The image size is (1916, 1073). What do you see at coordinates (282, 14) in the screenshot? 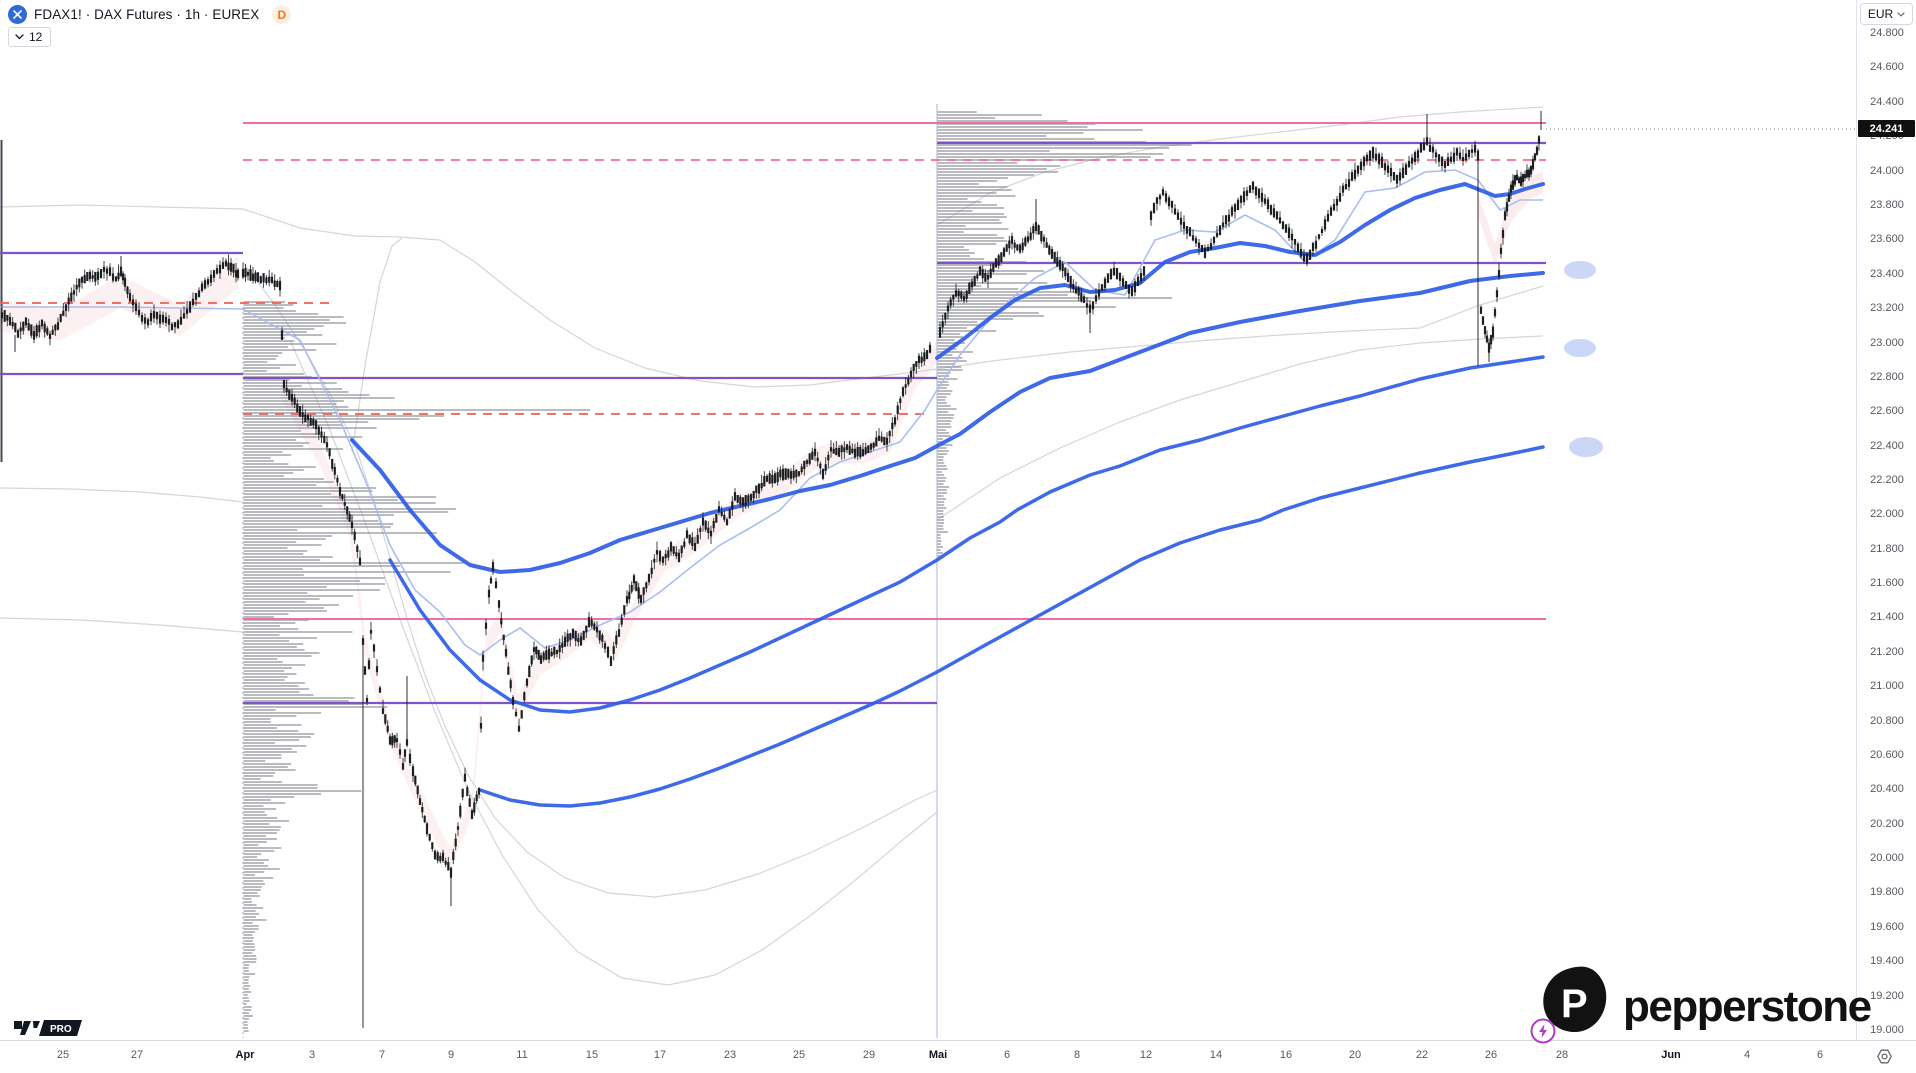
I see `interval-d-badge: D` at bounding box center [282, 14].